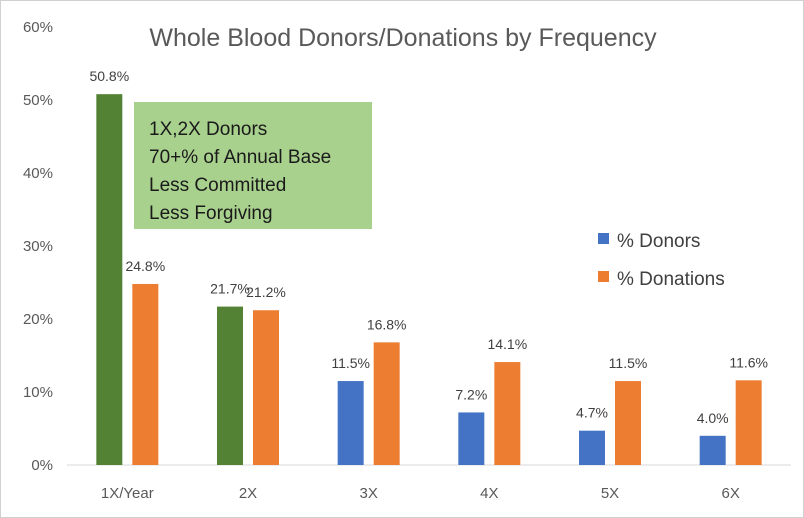 Image resolution: width=804 pixels, height=518 pixels. Describe the element at coordinates (145, 266) in the screenshot. I see `data-label-donations: 24.8%` at that location.